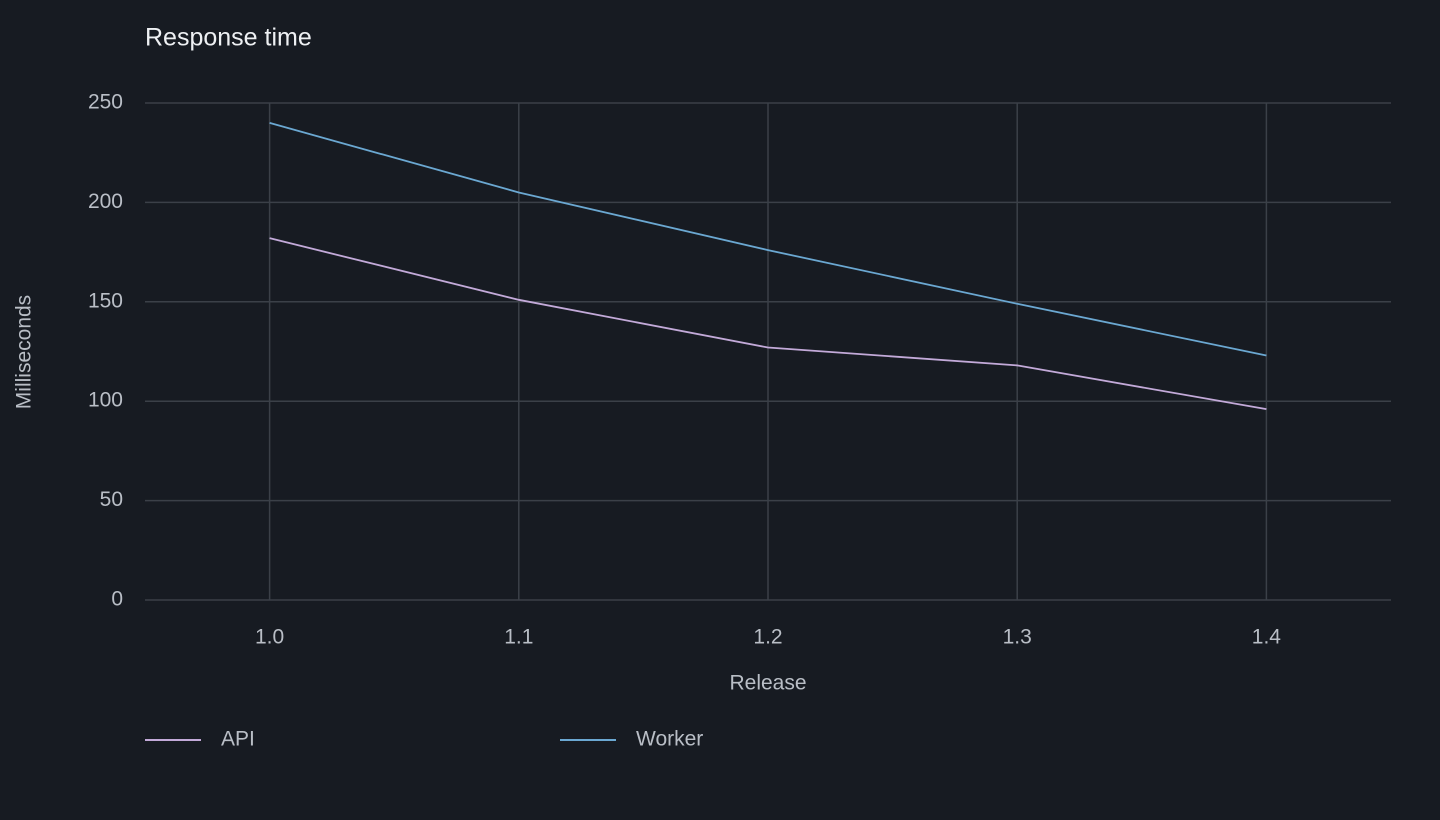 This screenshot has width=1440, height=820. I want to click on y-tick-label: 200, so click(105, 201).